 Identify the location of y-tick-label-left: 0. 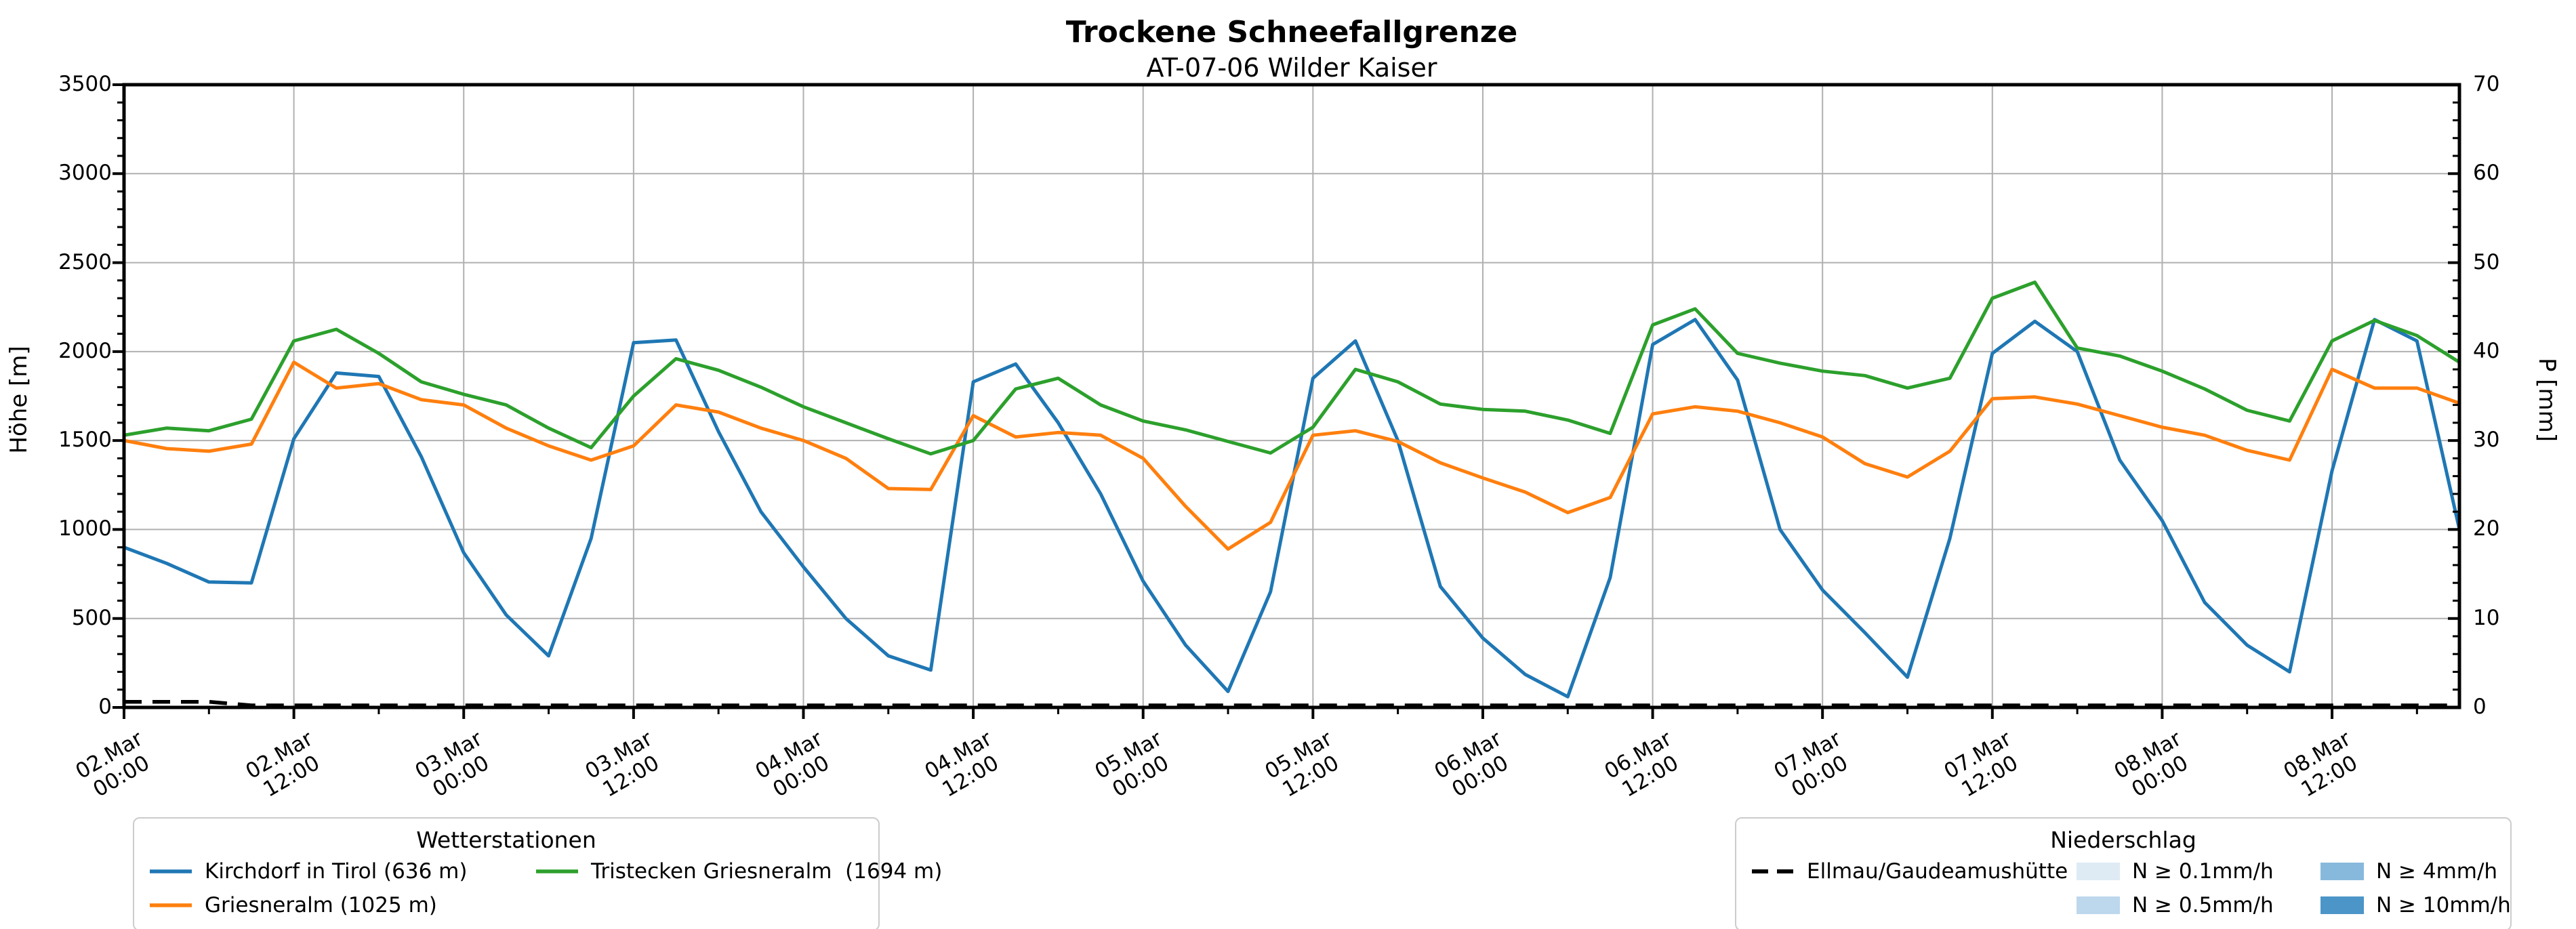
(105, 707).